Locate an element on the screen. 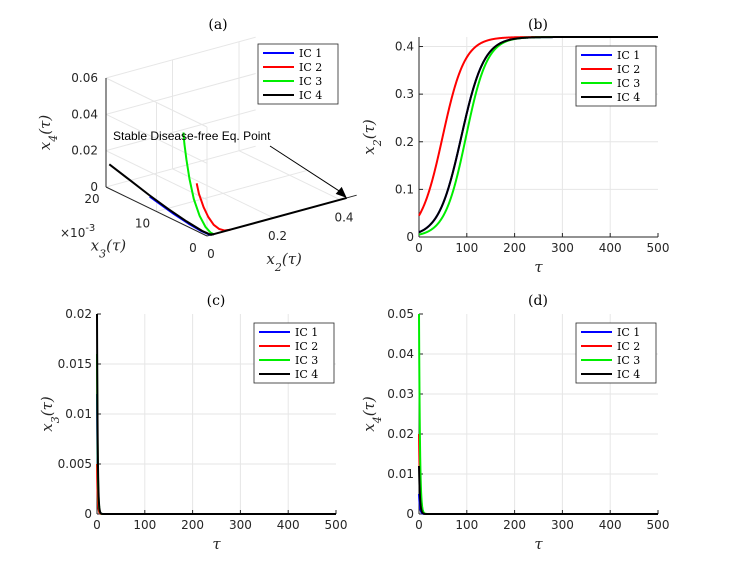  panel-d-x-tick-label: 0 is located at coordinates (419, 525).